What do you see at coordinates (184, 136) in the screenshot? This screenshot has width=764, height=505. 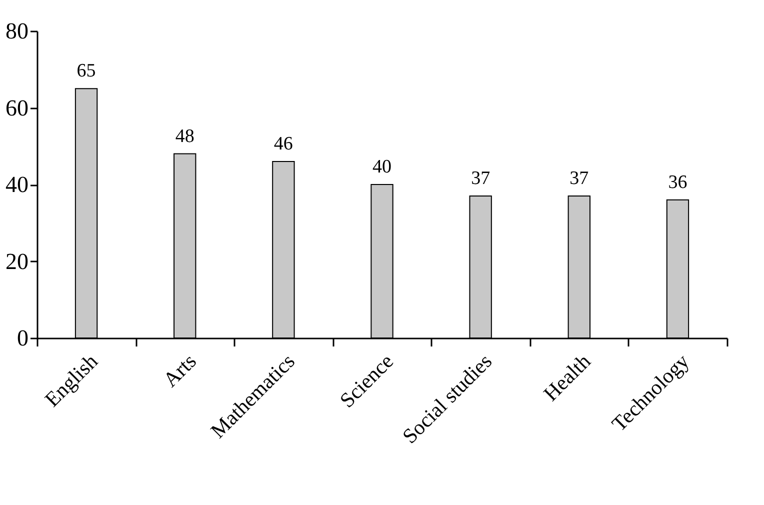 I see `data-label: 48` at bounding box center [184, 136].